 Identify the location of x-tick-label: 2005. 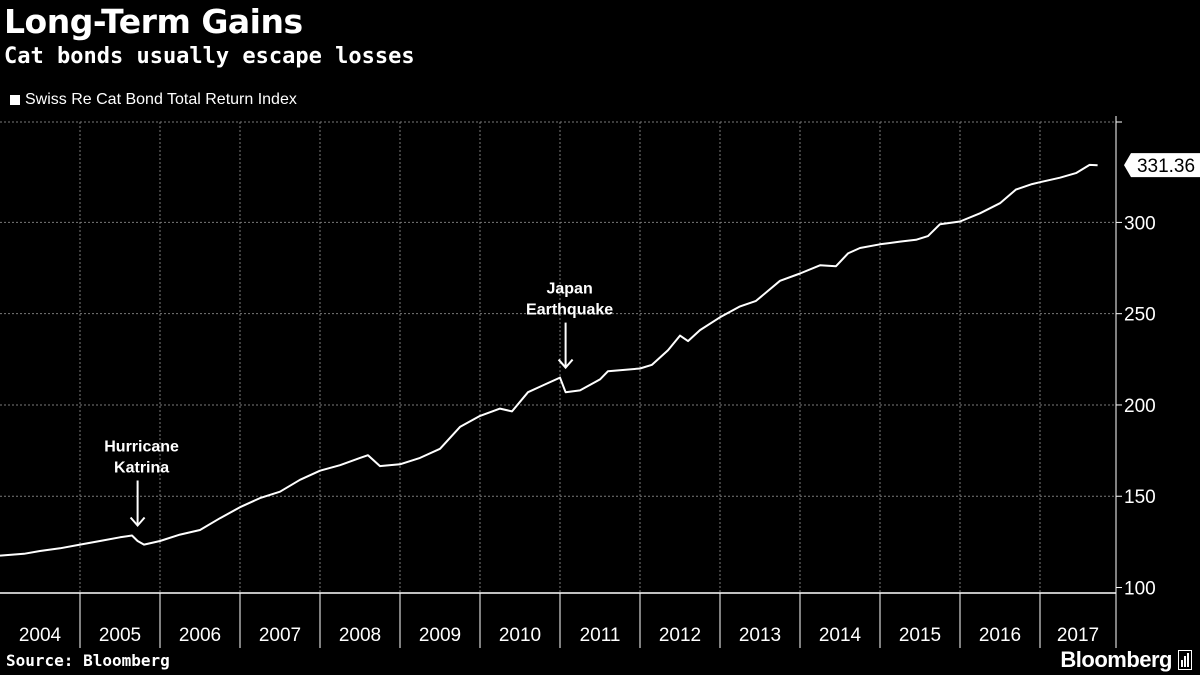
(120, 635).